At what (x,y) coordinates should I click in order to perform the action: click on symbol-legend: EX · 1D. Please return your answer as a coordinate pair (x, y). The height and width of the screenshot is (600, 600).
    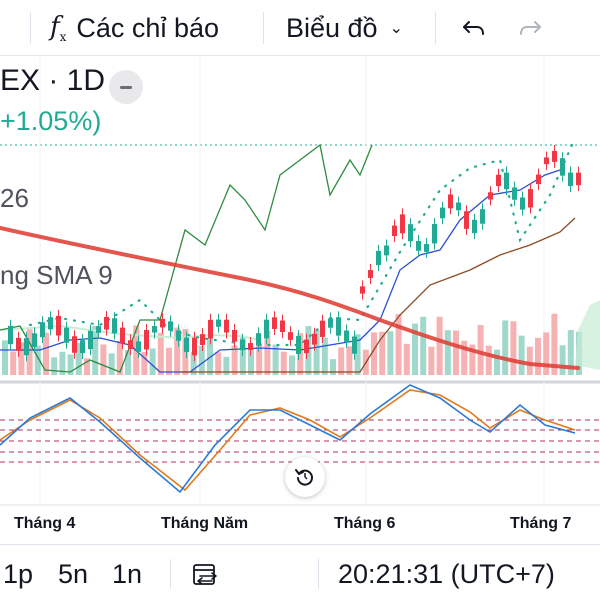
    Looking at the image, I should click on (53, 80).